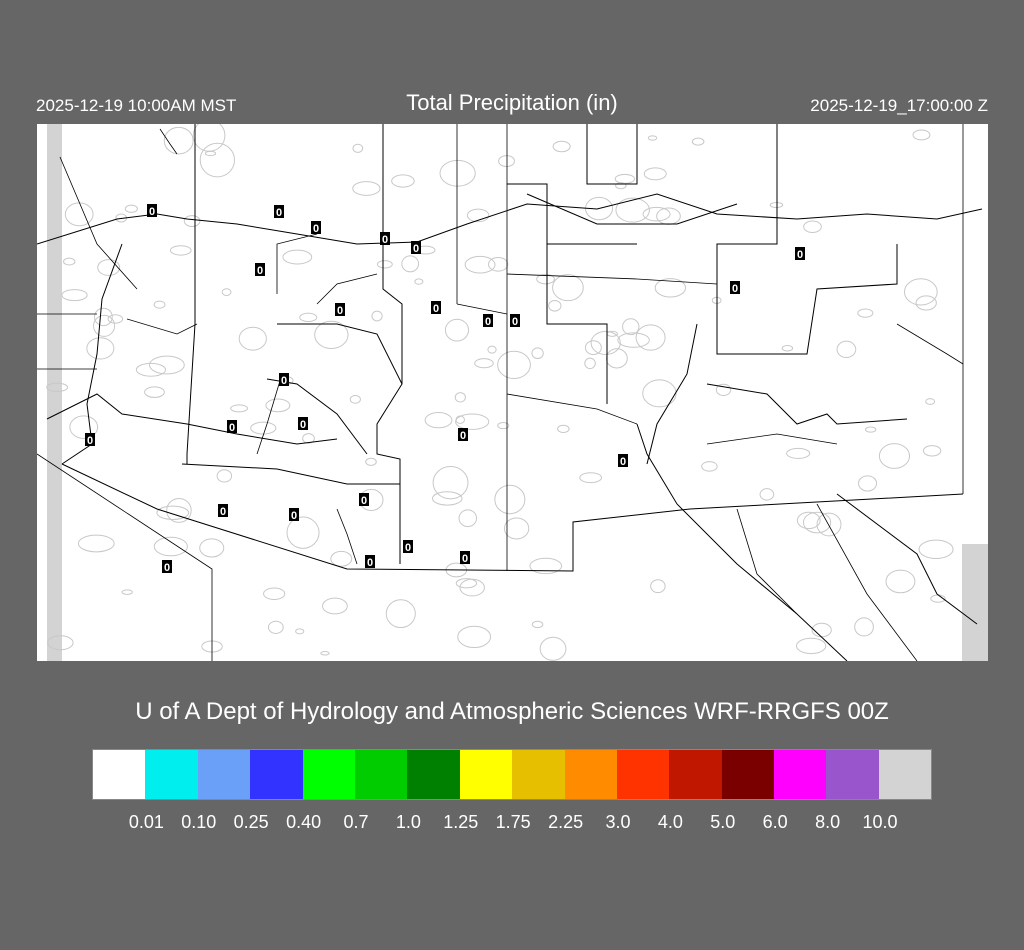 The image size is (1024, 950). Describe the element at coordinates (880, 822) in the screenshot. I see `legend-label: 10.0` at that location.